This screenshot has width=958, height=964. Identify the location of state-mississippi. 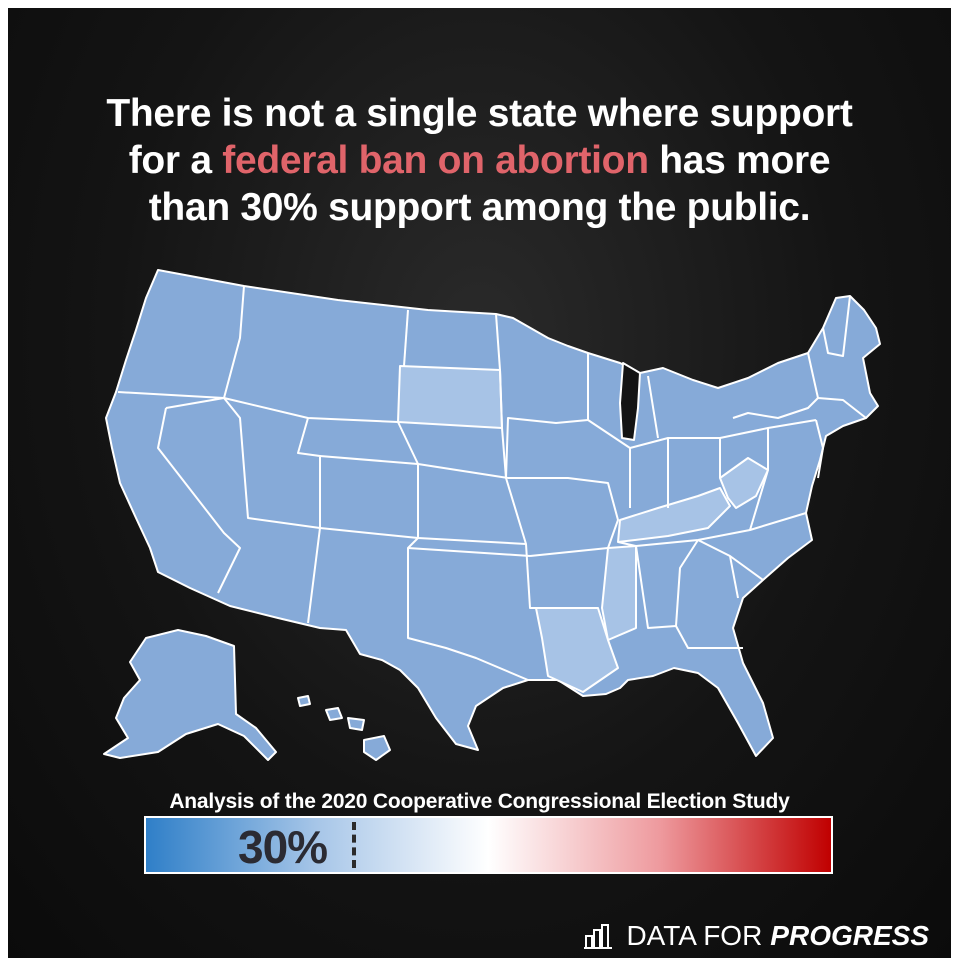
(619, 593).